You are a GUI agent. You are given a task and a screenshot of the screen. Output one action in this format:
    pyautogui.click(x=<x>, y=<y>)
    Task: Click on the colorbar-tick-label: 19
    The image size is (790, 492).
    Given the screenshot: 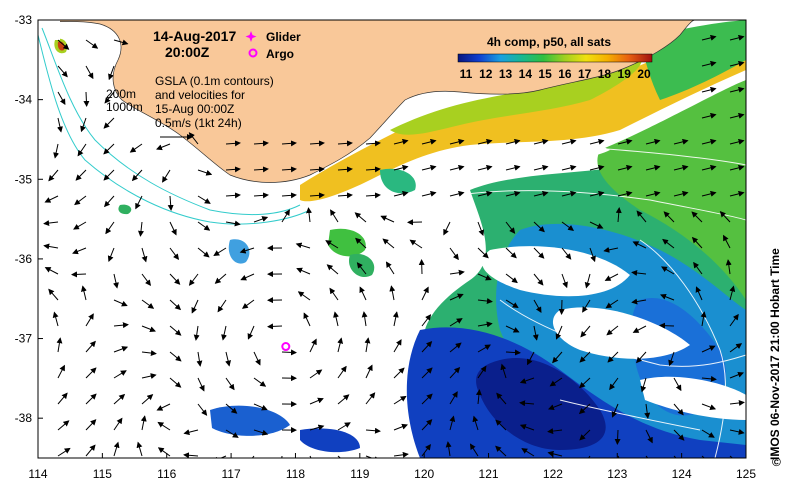 What is the action you would take?
    pyautogui.click(x=625, y=74)
    